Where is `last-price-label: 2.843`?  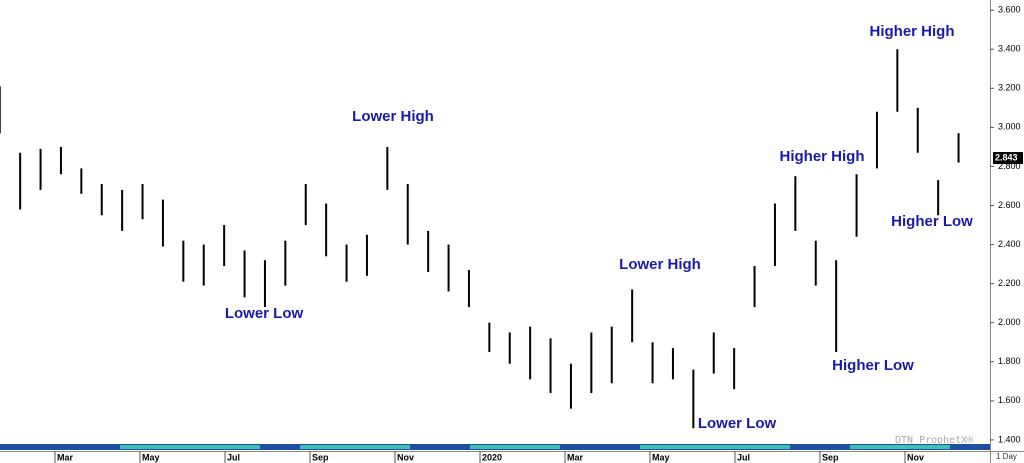 last-price-label: 2.843 is located at coordinates (1006, 157).